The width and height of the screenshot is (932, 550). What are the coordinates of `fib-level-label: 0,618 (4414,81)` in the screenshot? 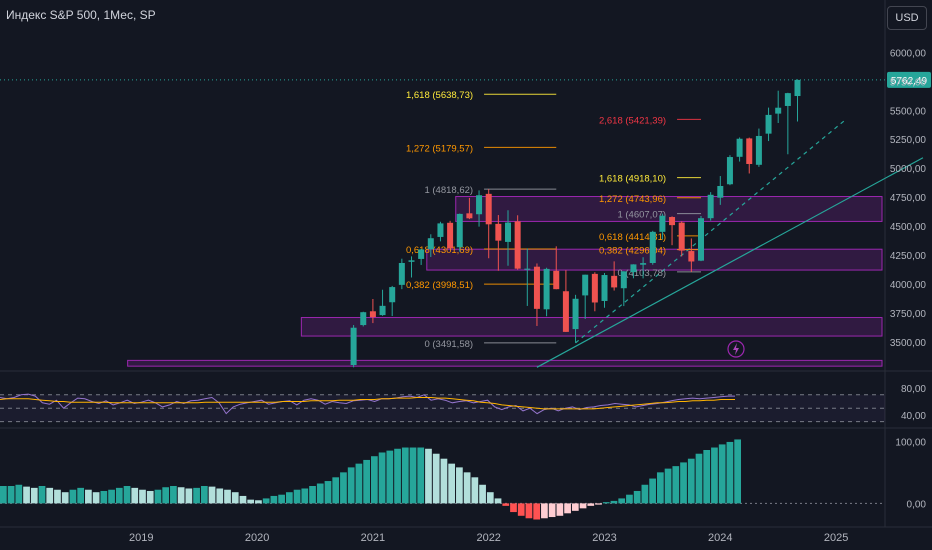 It's located at (632, 237).